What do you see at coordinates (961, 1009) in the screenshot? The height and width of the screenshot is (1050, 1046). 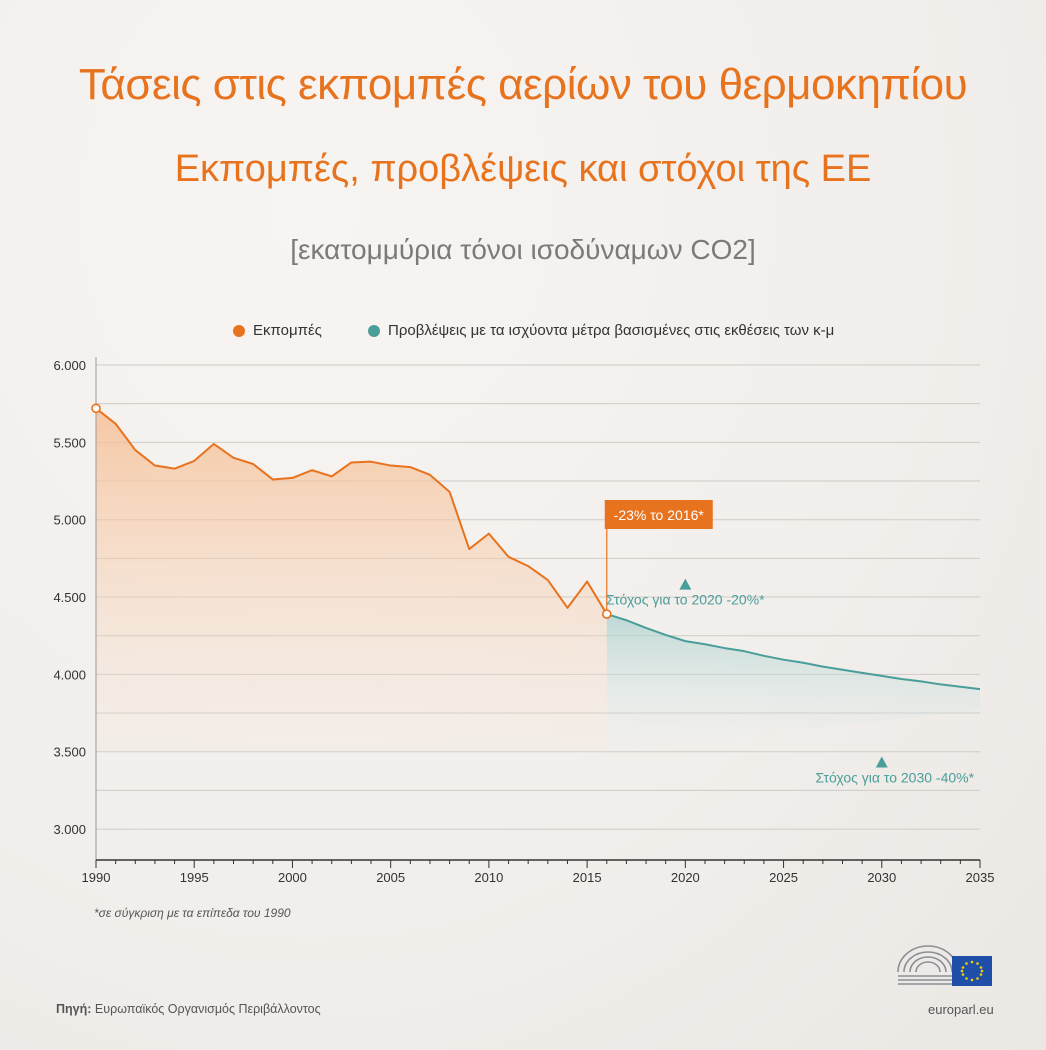 I see `site-url: europarl.eu` at bounding box center [961, 1009].